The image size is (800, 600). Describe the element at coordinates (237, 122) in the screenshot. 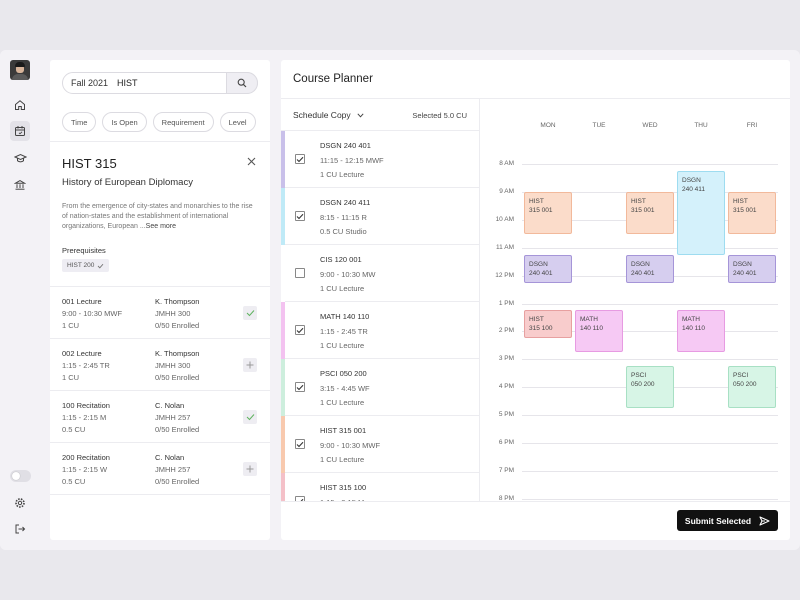

I see `filter-level: Level` at that location.